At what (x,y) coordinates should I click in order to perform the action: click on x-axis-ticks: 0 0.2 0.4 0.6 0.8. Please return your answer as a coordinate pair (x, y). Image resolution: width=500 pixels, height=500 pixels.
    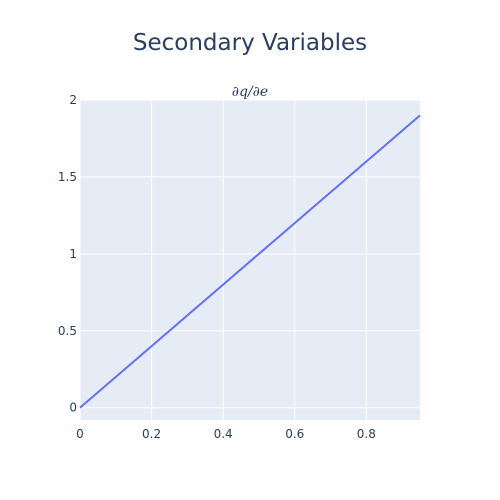
    Looking at the image, I should click on (226, 434).